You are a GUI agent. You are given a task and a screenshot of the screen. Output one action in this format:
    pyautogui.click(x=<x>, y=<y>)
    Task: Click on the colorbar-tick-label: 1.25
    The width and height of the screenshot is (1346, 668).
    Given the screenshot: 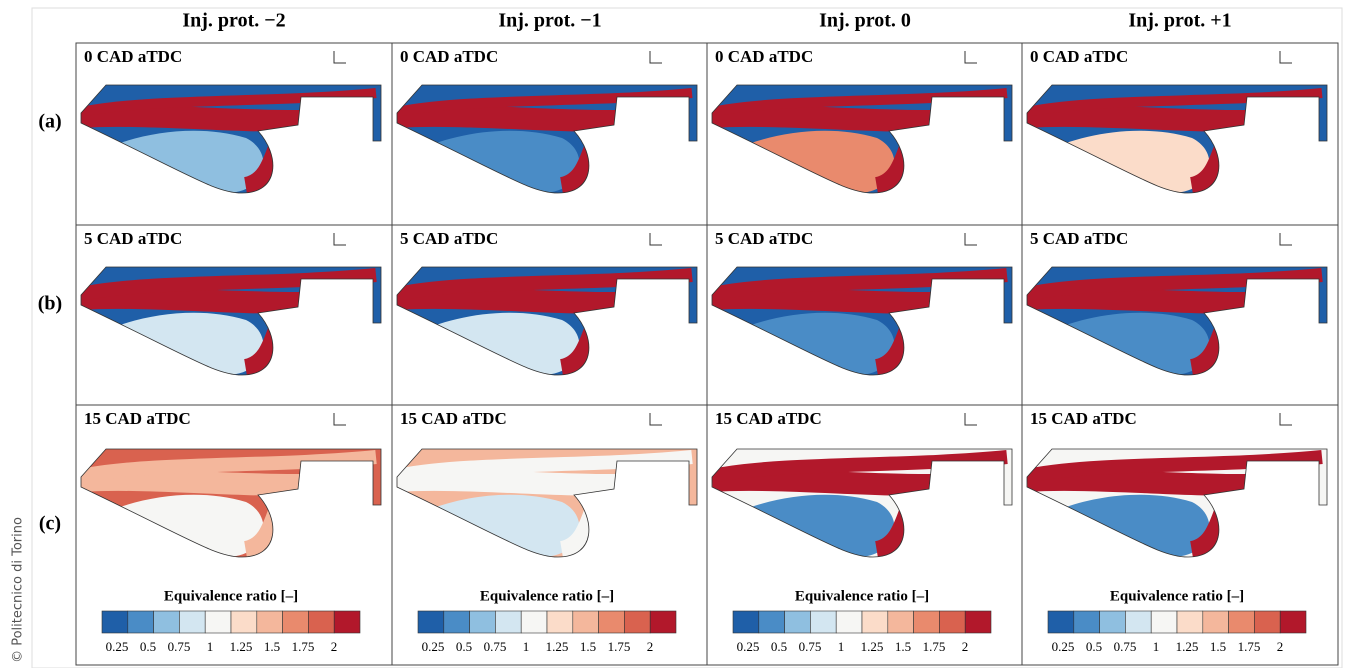 What is the action you would take?
    pyautogui.click(x=557, y=646)
    